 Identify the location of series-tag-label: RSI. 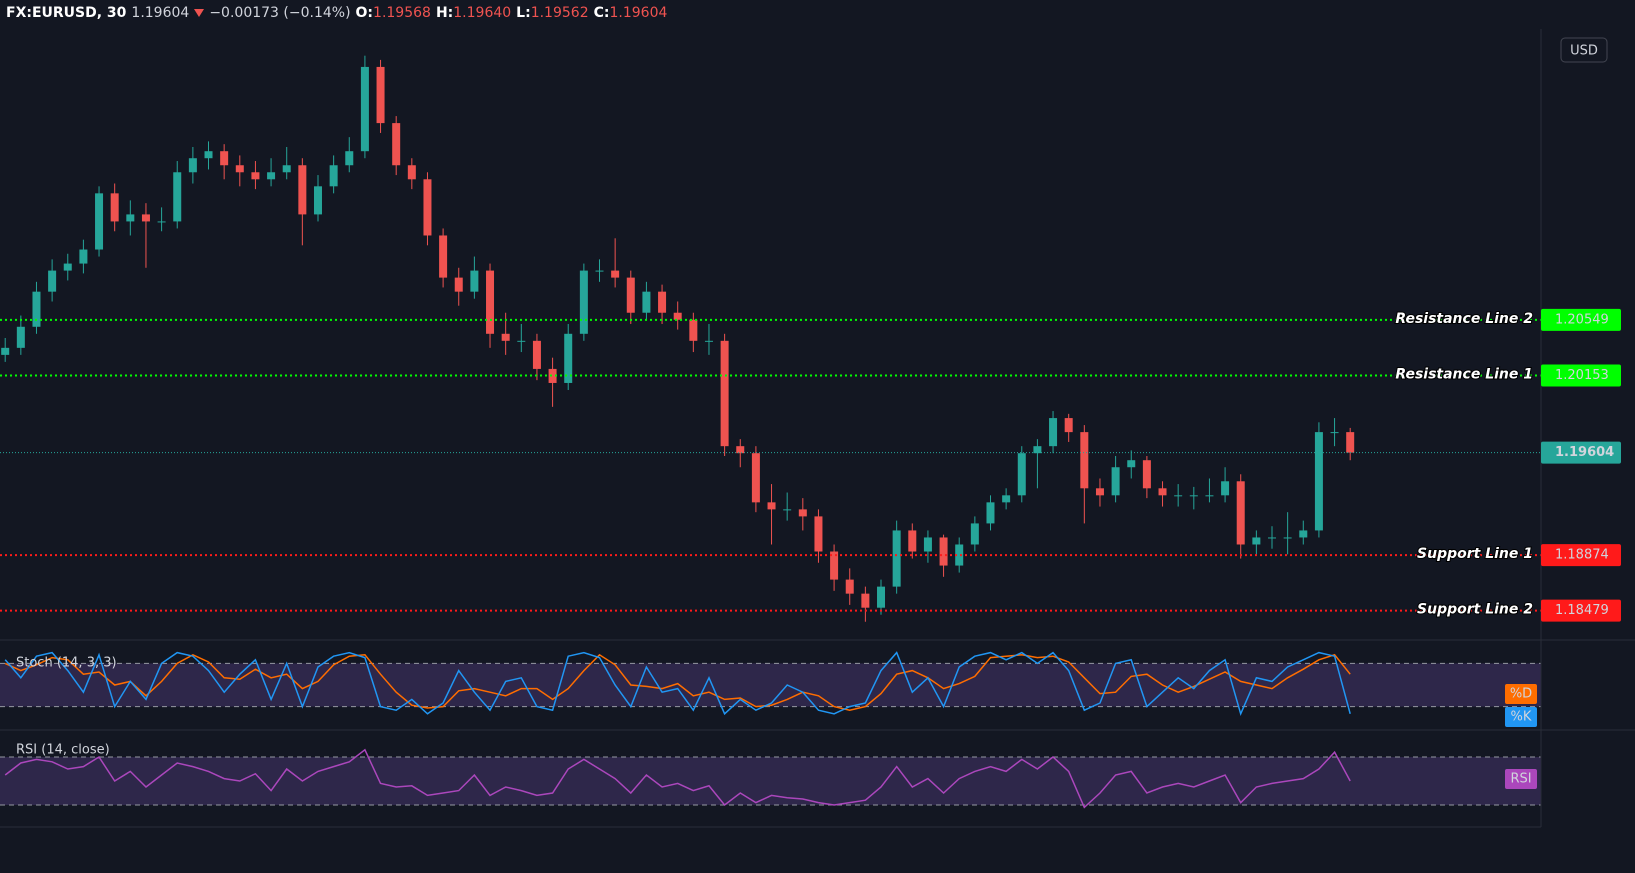
(1520, 779).